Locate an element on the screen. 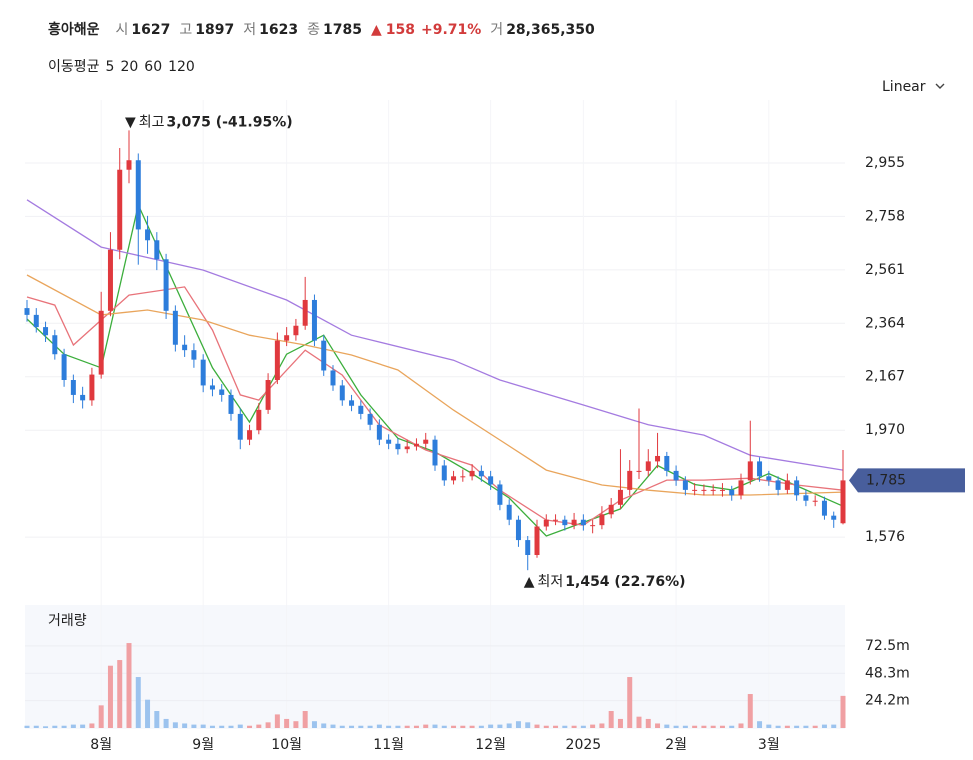 The image size is (973, 760). header-text: 158 is located at coordinates (400, 30).